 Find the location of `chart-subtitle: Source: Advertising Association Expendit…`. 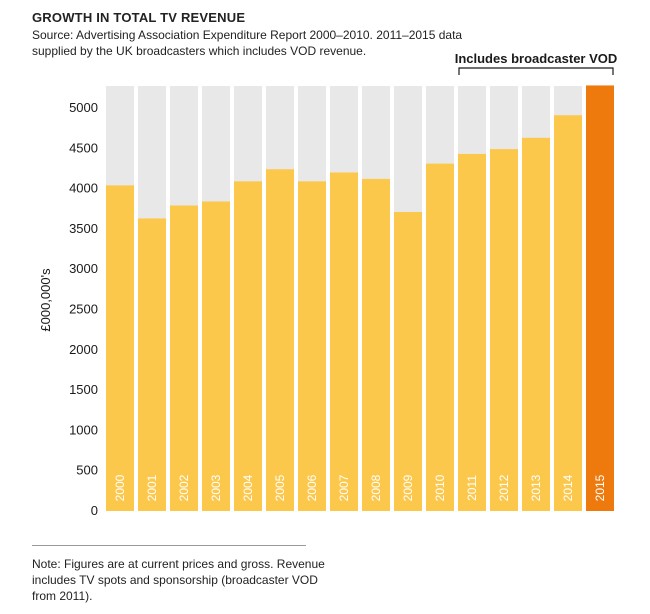

chart-subtitle: Source: Advertising Association Expendit… is located at coordinates (247, 43).